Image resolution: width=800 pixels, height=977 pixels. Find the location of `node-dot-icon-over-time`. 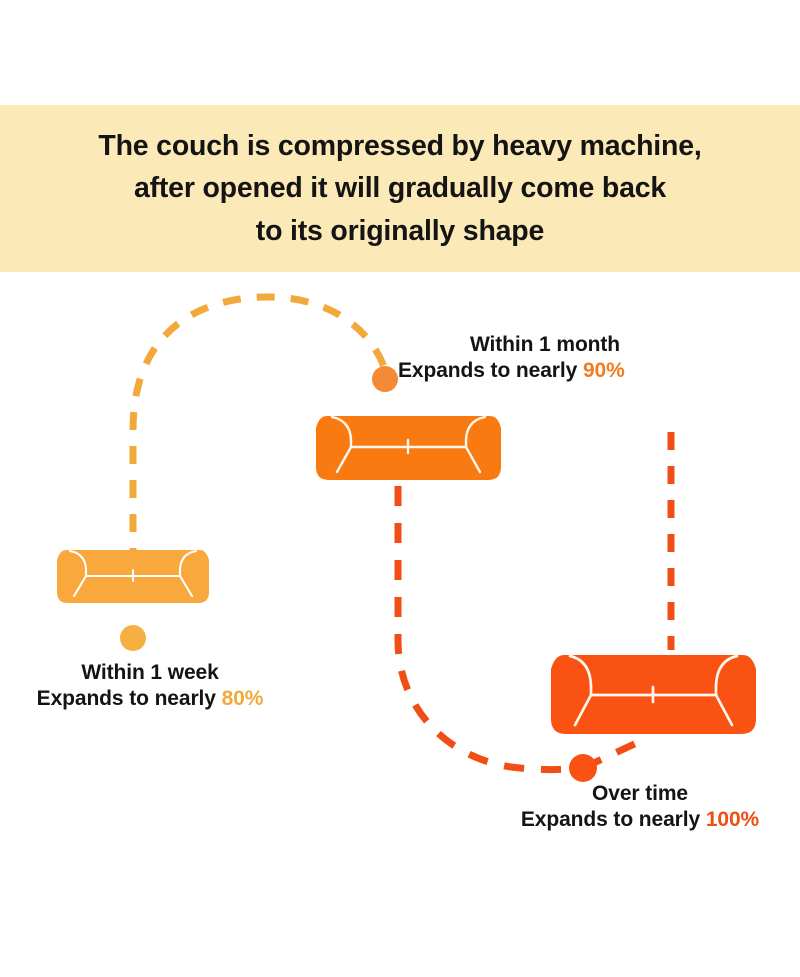

node-dot-icon-over-time is located at coordinates (583, 768).